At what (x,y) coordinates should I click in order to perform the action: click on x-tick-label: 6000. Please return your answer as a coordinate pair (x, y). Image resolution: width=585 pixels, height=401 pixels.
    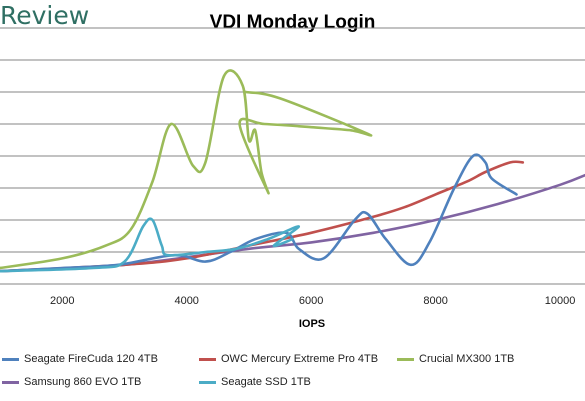
    Looking at the image, I should click on (311, 301).